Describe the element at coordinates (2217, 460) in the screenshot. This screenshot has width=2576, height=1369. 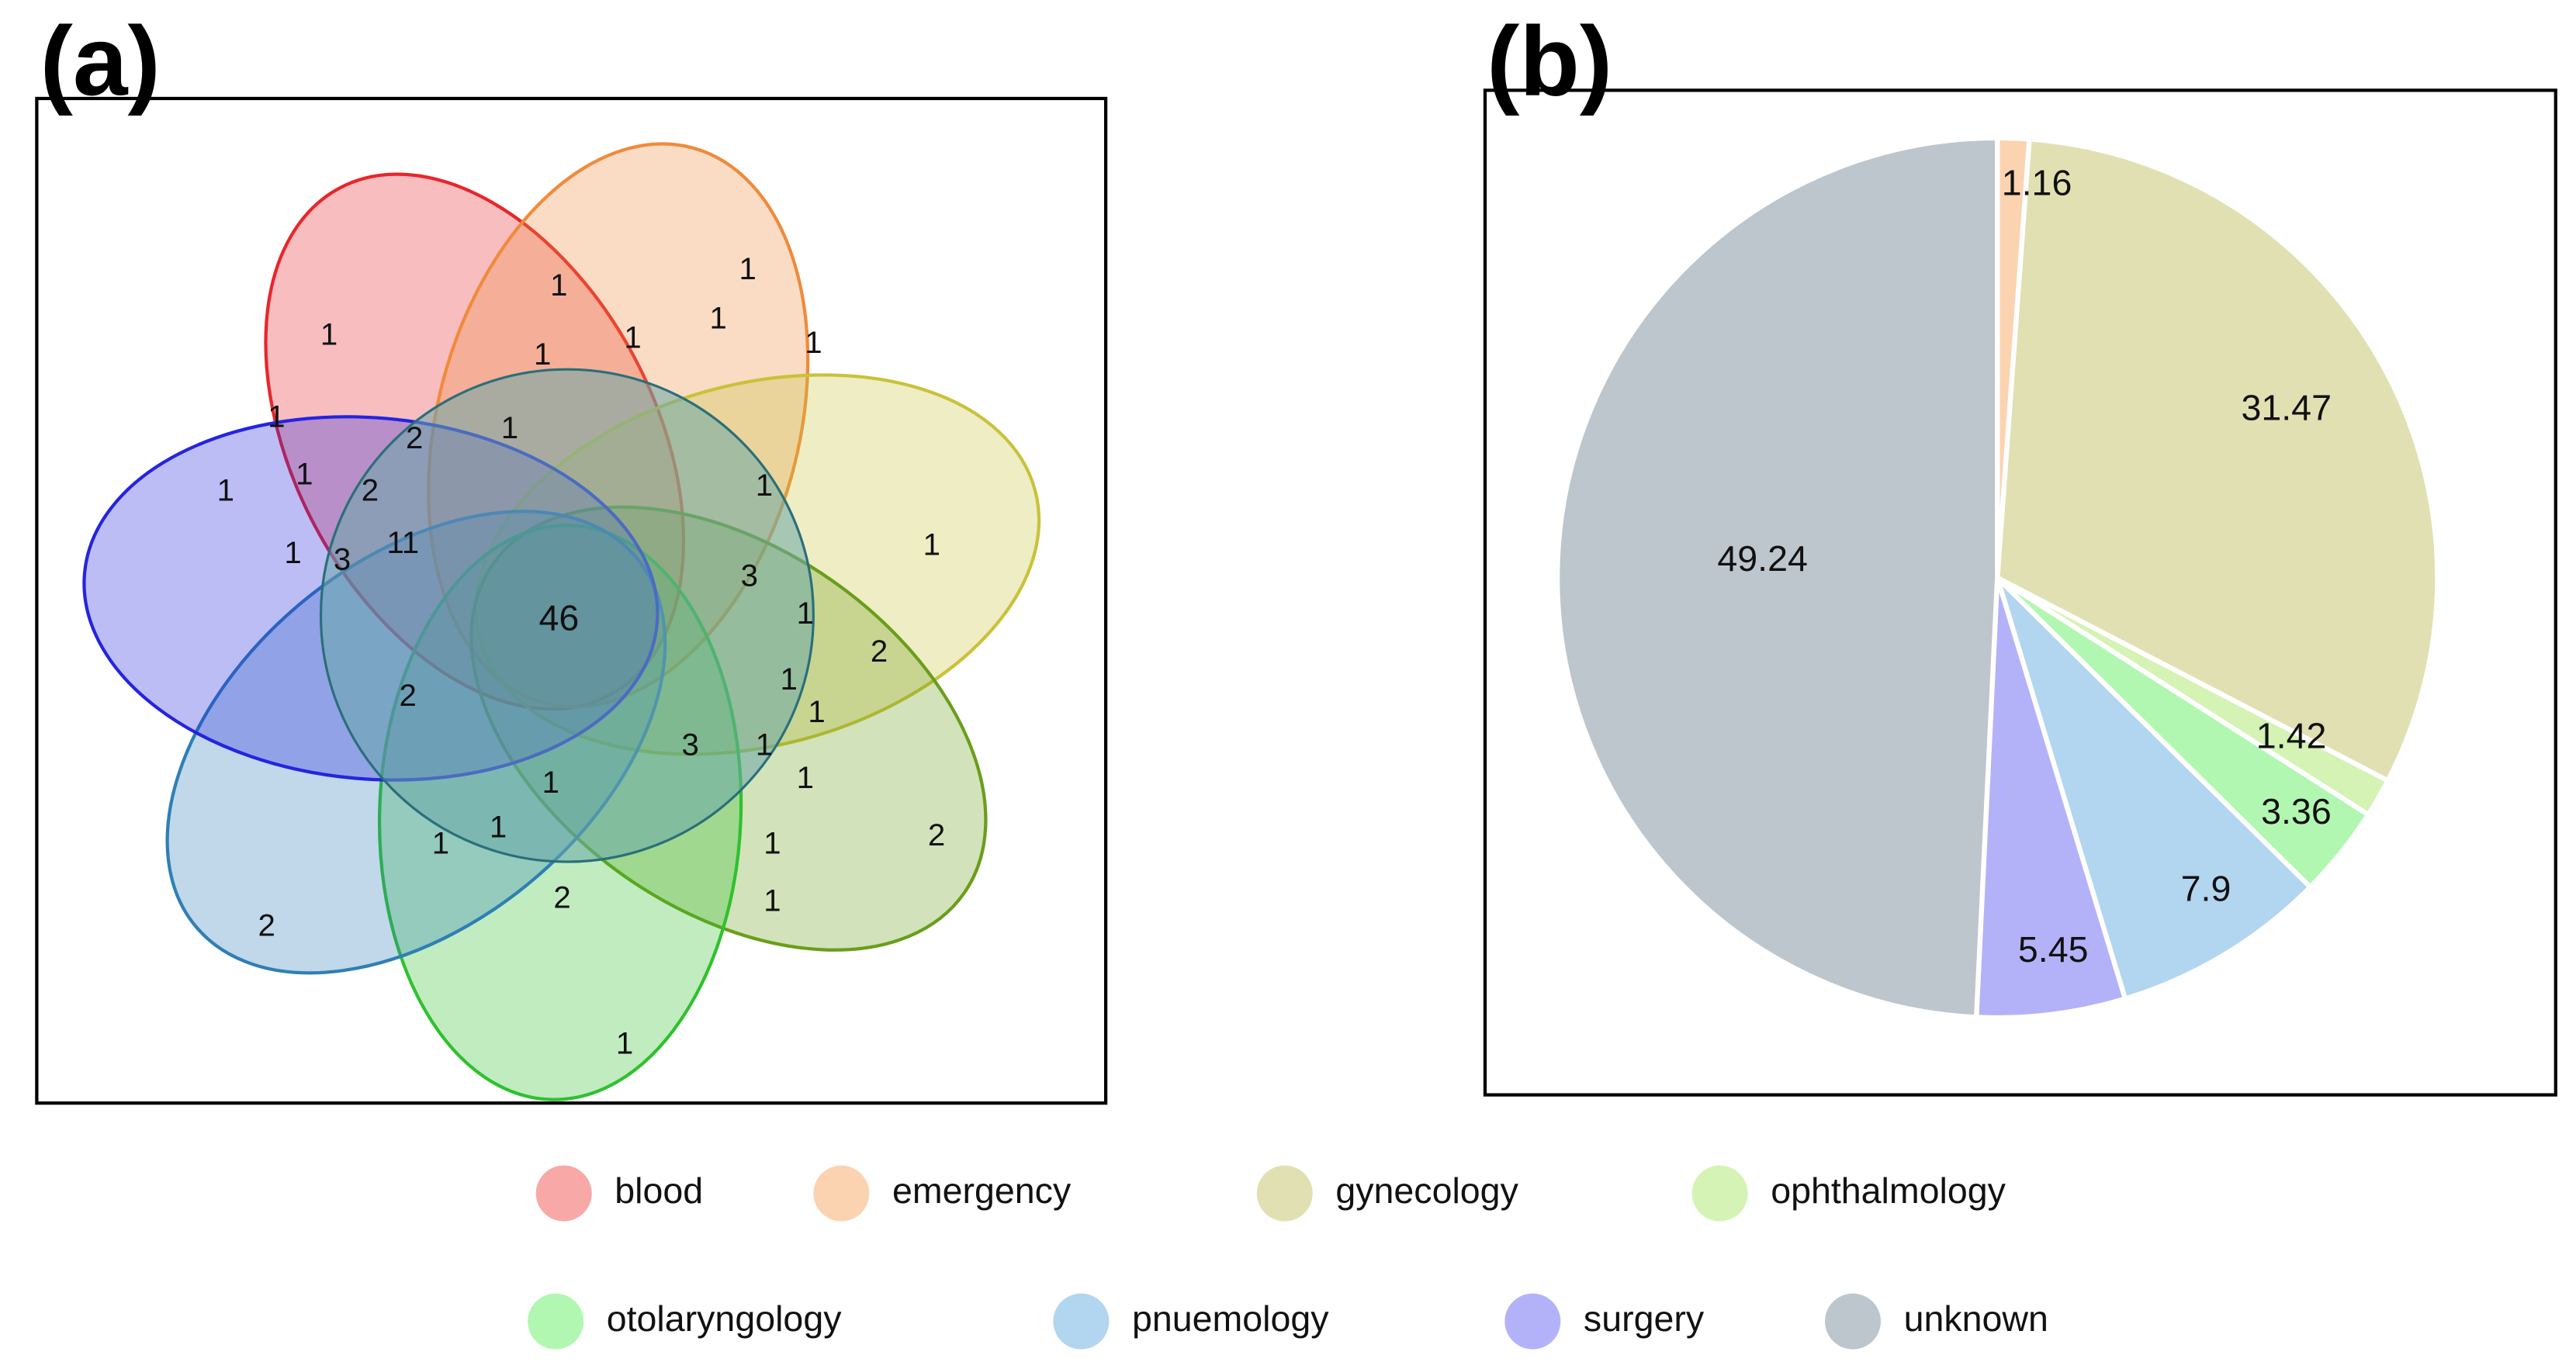
I see `pie-slice-gynecology` at that location.